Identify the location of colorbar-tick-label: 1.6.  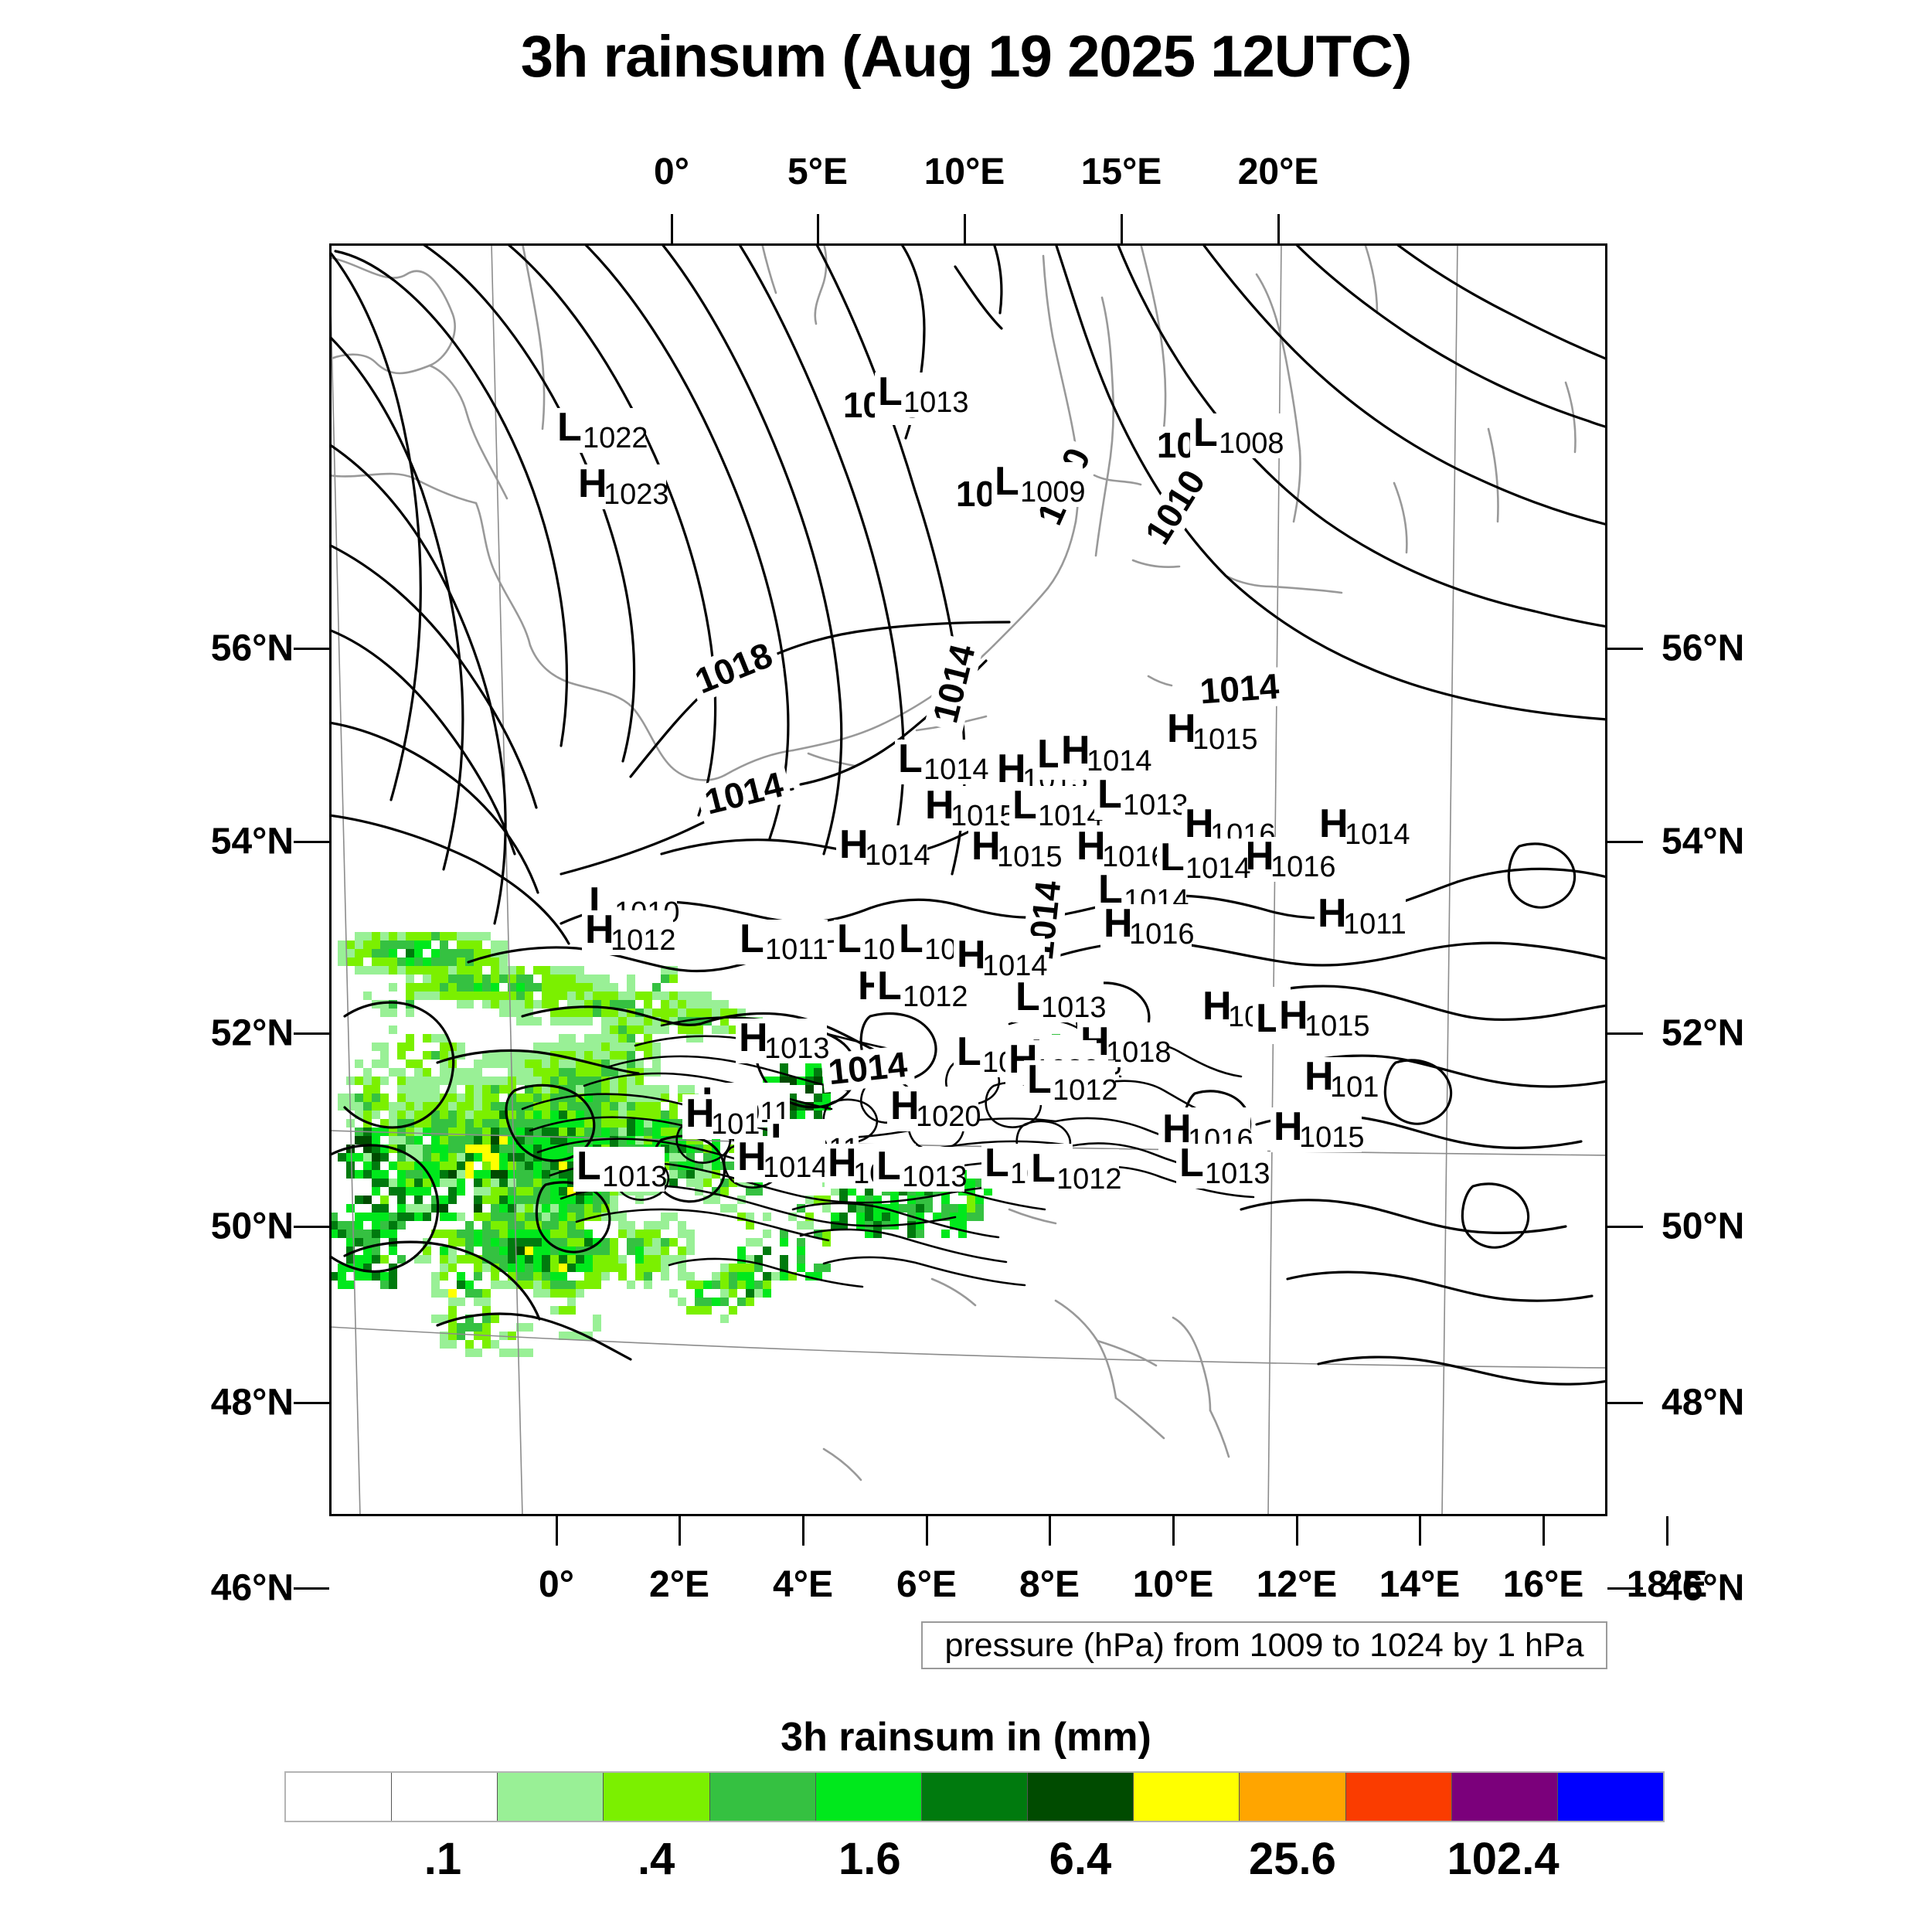
(870, 1859).